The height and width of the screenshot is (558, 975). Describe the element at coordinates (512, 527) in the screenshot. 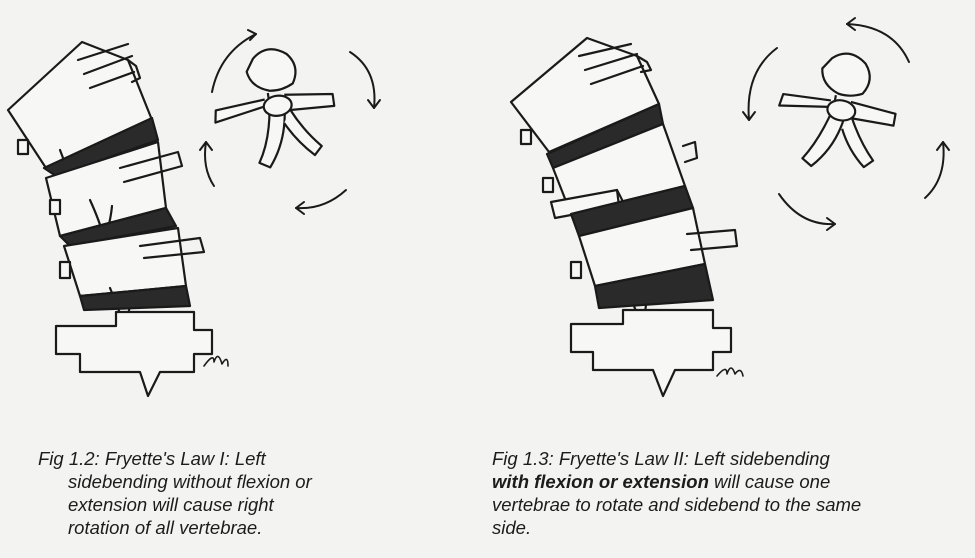

I see `caption-line: side.` at that location.